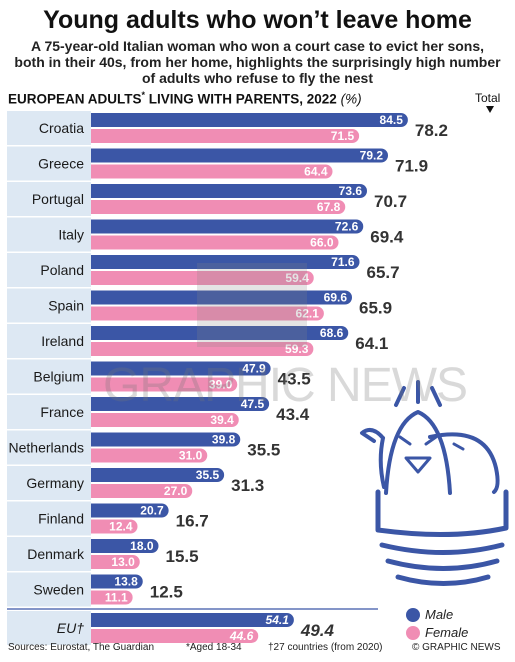  I want to click on watermark-logo, so click(252, 305).